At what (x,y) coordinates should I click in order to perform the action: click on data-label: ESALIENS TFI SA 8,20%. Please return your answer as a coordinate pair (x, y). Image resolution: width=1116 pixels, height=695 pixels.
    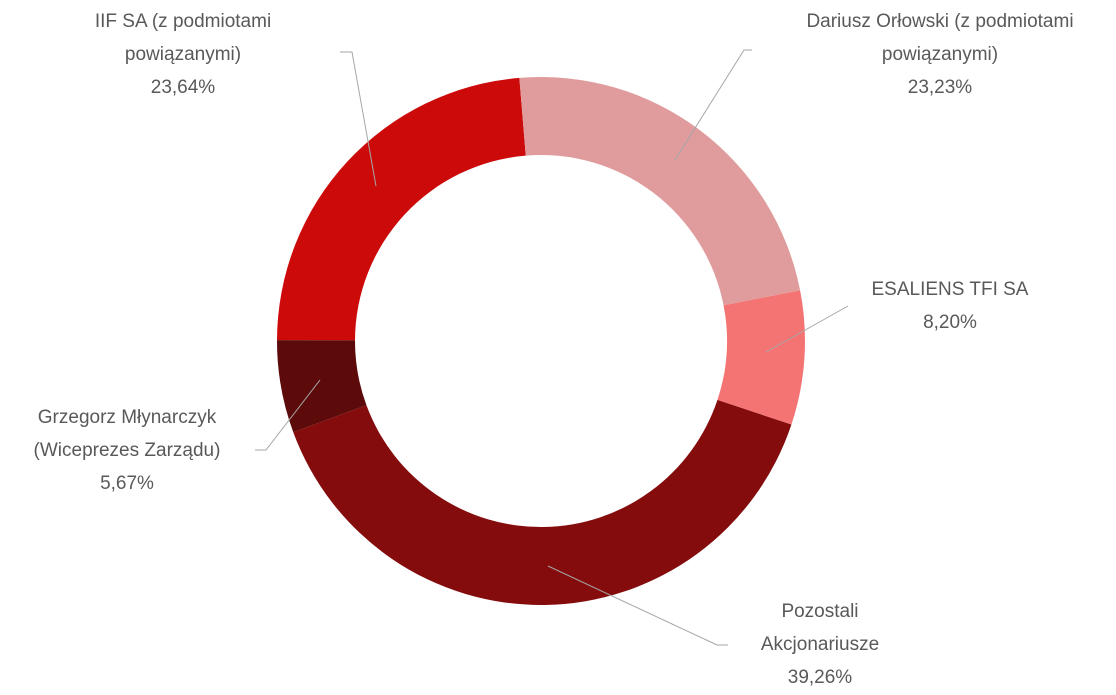
    Looking at the image, I should click on (950, 306).